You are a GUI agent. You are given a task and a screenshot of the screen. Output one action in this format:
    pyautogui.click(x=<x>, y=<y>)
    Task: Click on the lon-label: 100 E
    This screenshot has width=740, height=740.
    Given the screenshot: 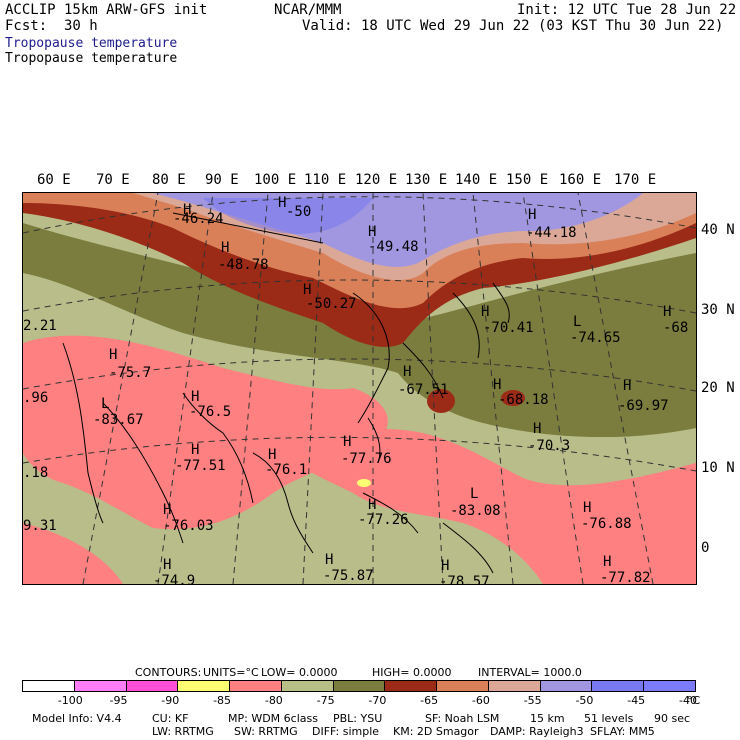 What is the action you would take?
    pyautogui.click(x=275, y=180)
    